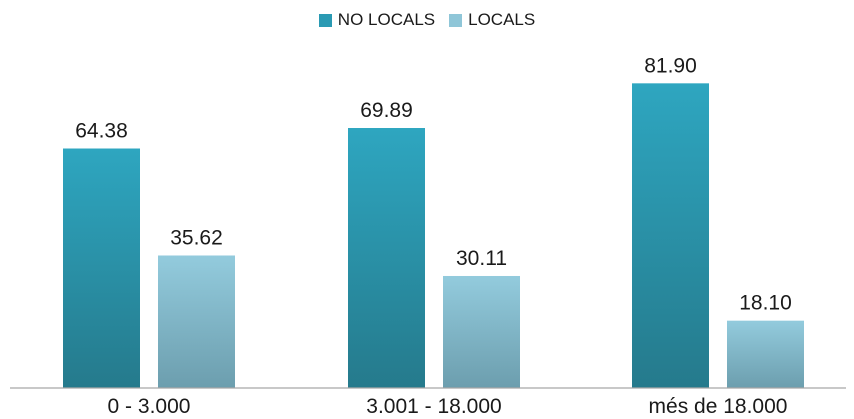 This screenshot has height=419, width=854. Describe the element at coordinates (456, 20) in the screenshot. I see `legend-swatch-locals` at that location.